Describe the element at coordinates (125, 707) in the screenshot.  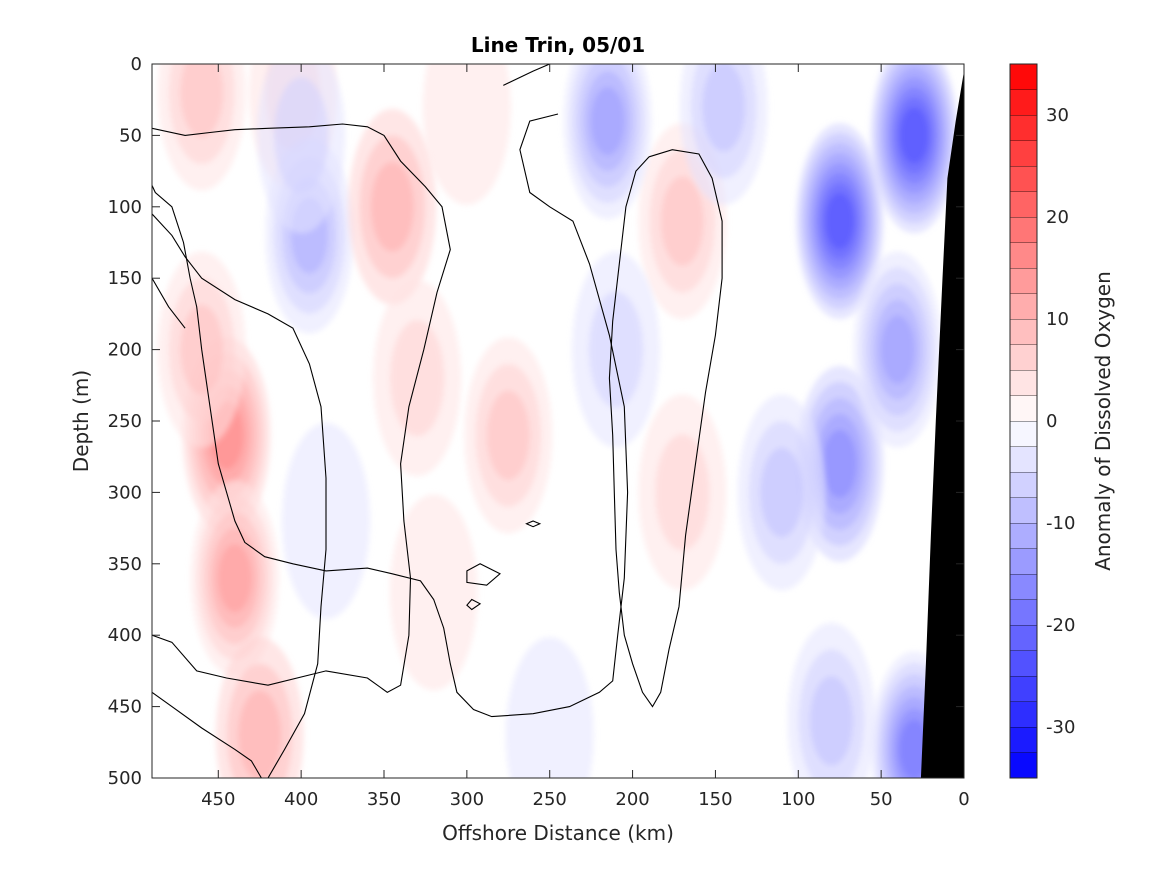
I see `y-tick-label: 450` at that location.